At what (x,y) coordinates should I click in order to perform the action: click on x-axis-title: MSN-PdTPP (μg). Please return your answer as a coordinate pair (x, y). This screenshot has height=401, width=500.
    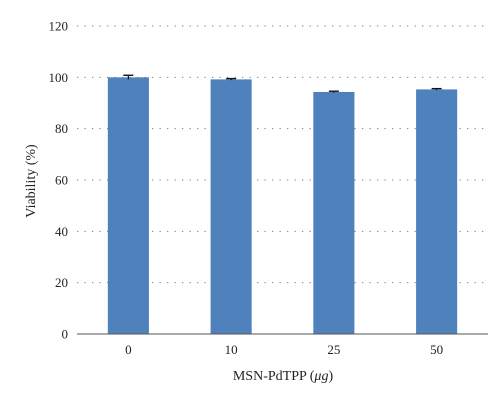
    Looking at the image, I should click on (283, 376).